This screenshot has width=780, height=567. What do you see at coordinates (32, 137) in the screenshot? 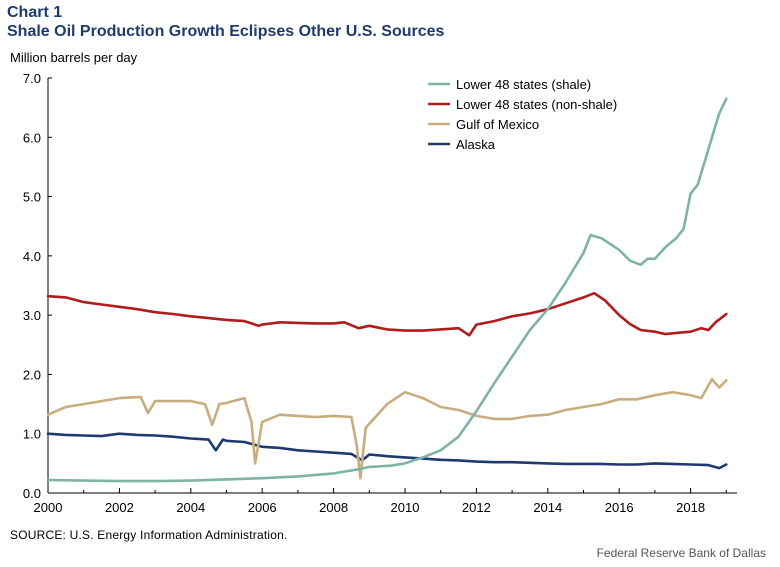
I see `y-tick-label: 6.0` at bounding box center [32, 137].